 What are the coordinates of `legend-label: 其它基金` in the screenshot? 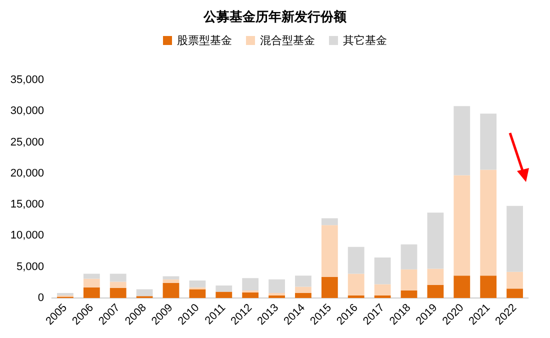 It's located at (365, 40).